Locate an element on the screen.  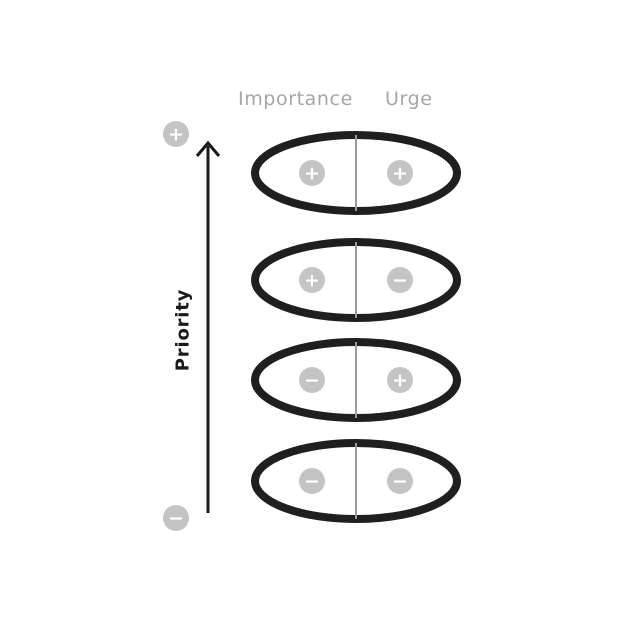
priority-axis-arrowhead is located at coordinates (208, 148).